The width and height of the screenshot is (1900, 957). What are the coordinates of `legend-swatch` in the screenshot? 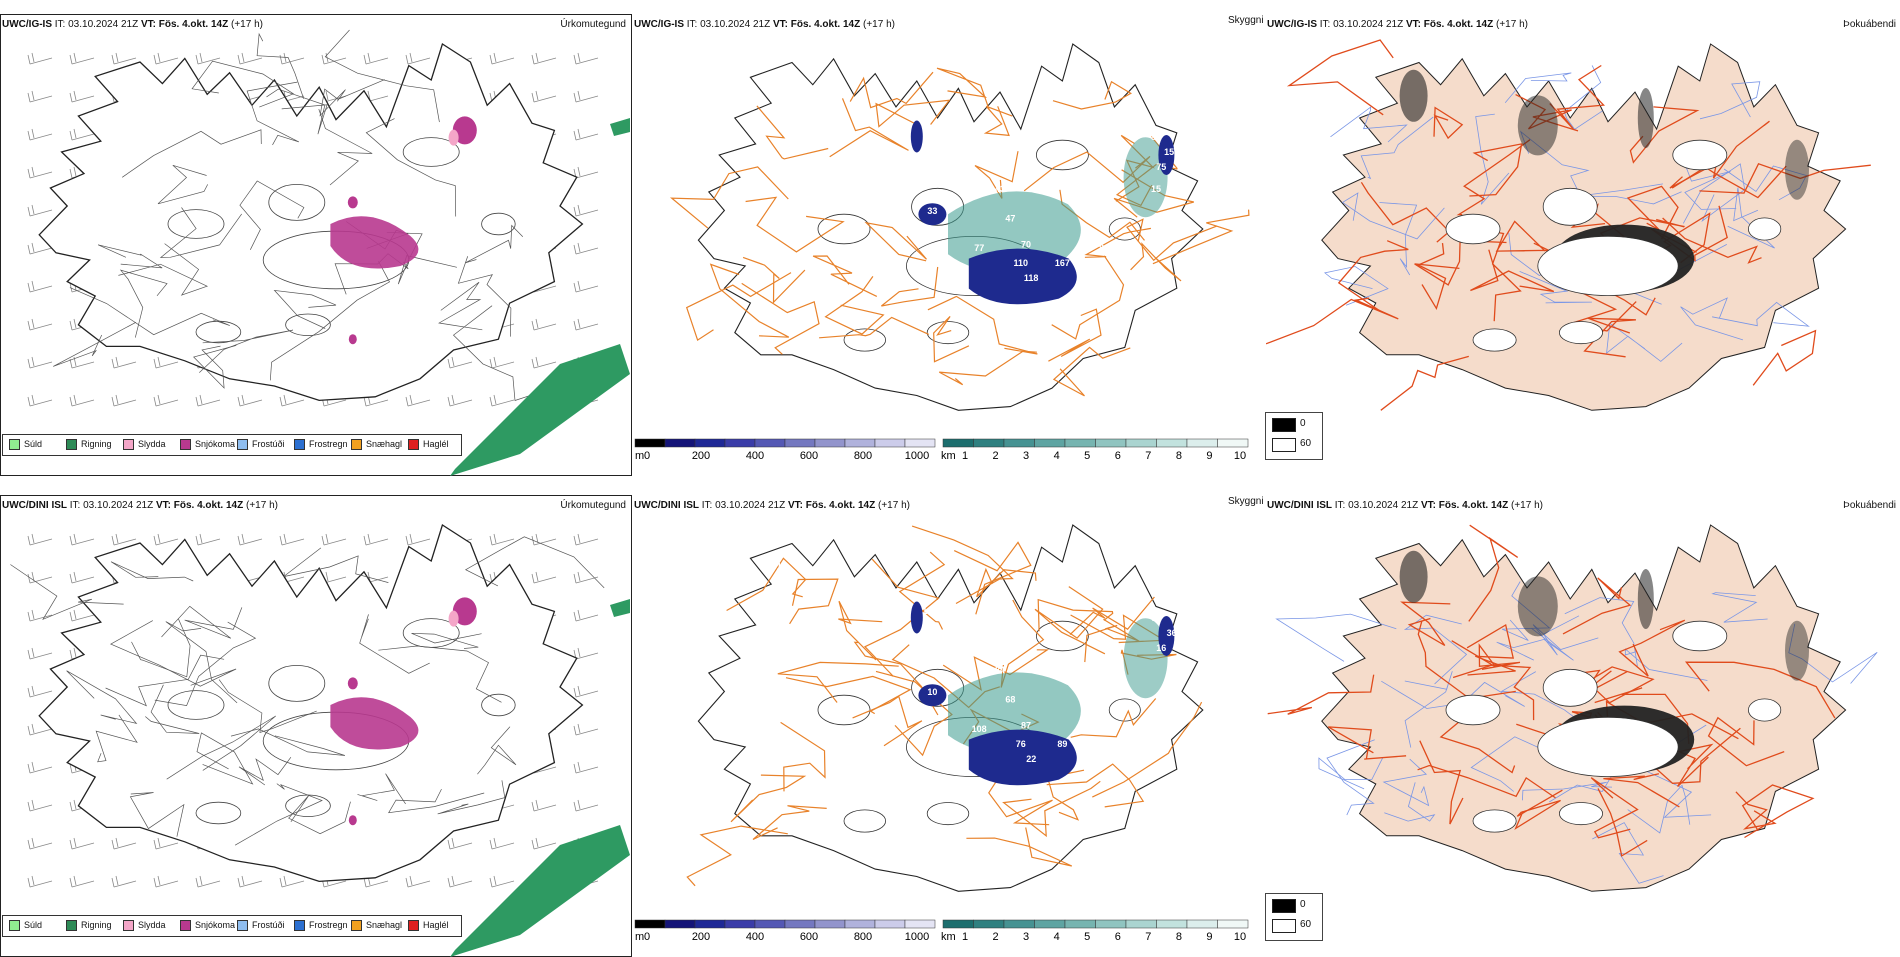 It's located at (299, 445).